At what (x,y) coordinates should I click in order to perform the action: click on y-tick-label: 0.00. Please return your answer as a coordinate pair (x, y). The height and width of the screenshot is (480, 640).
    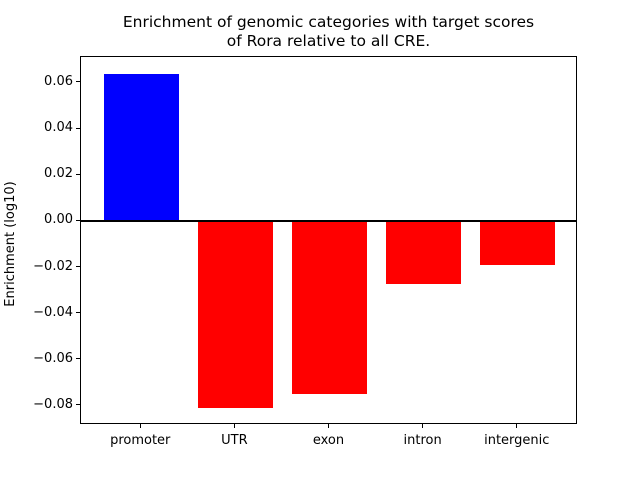
    Looking at the image, I should click on (58, 220).